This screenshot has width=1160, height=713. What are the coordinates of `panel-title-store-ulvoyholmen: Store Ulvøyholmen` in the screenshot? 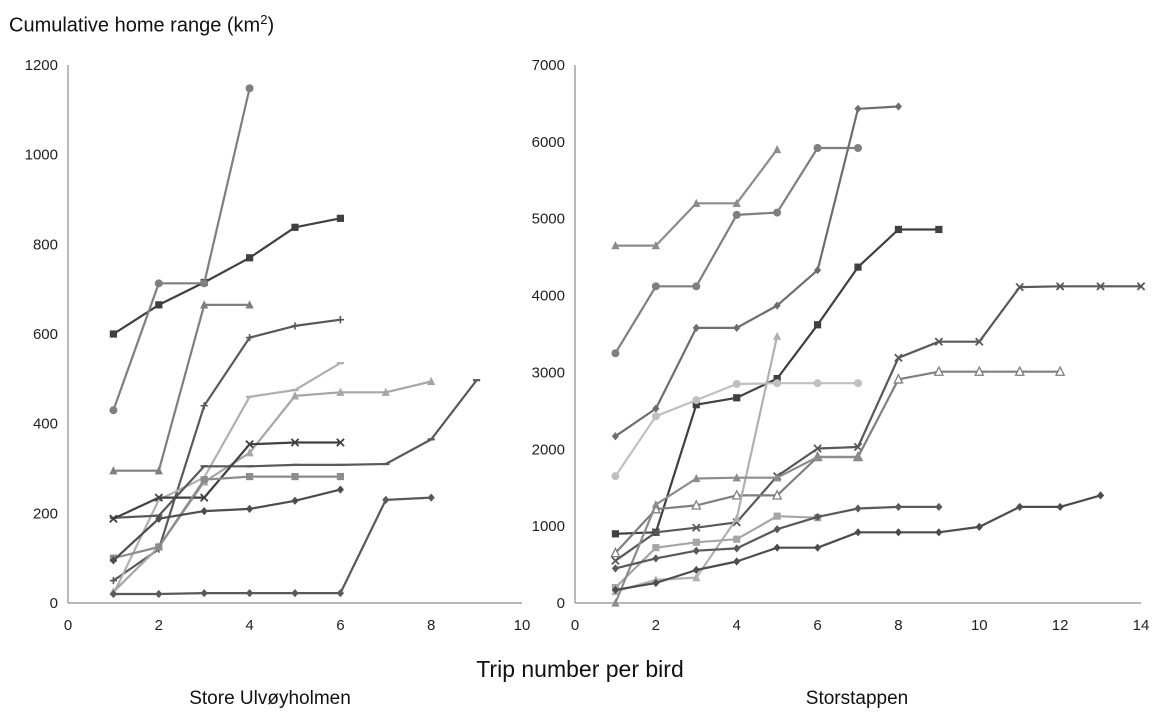 It's located at (270, 698).